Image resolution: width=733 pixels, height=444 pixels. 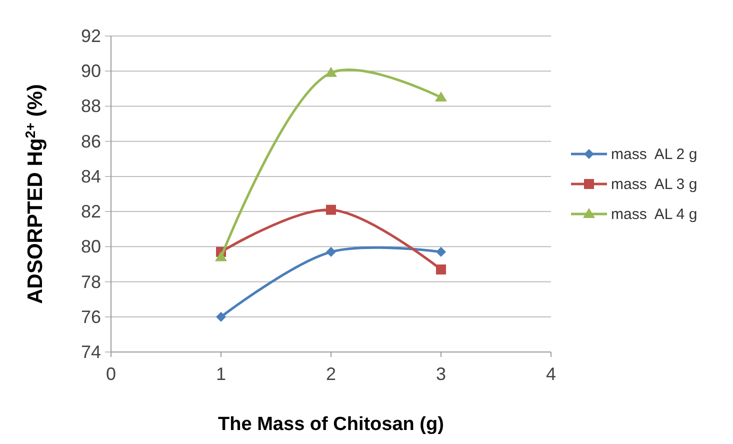 I want to click on legend-label: mass AL 3 g, so click(x=654, y=184).